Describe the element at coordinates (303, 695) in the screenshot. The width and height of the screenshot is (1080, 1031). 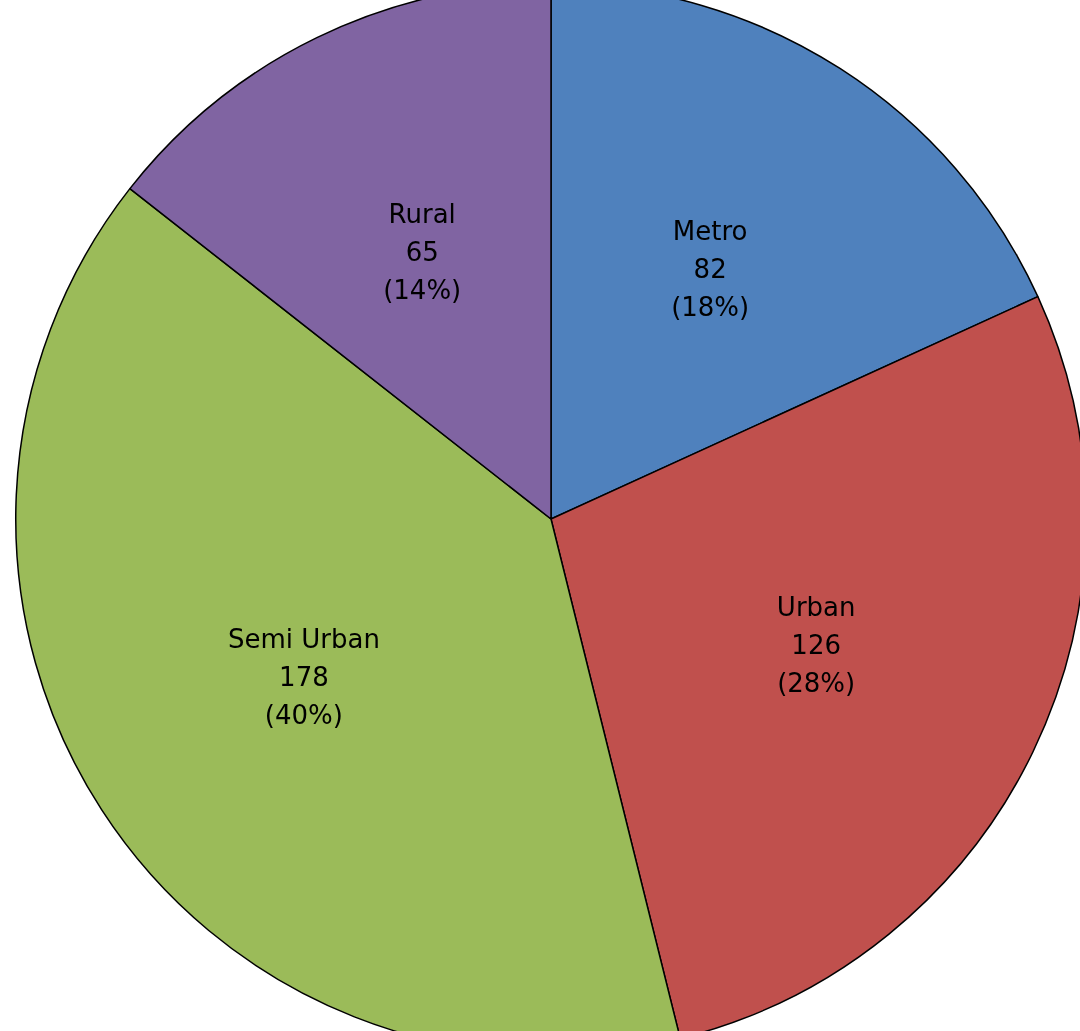
I see `data-label: 178 (40%)` at that location.